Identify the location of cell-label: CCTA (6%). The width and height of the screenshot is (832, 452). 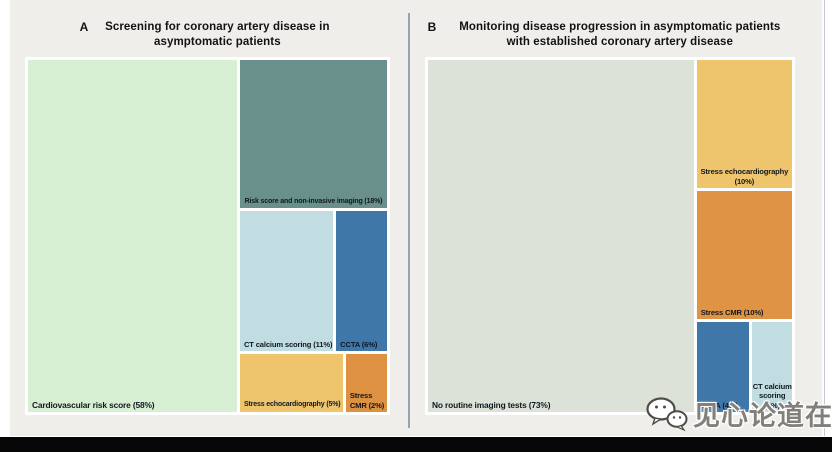
(359, 344).